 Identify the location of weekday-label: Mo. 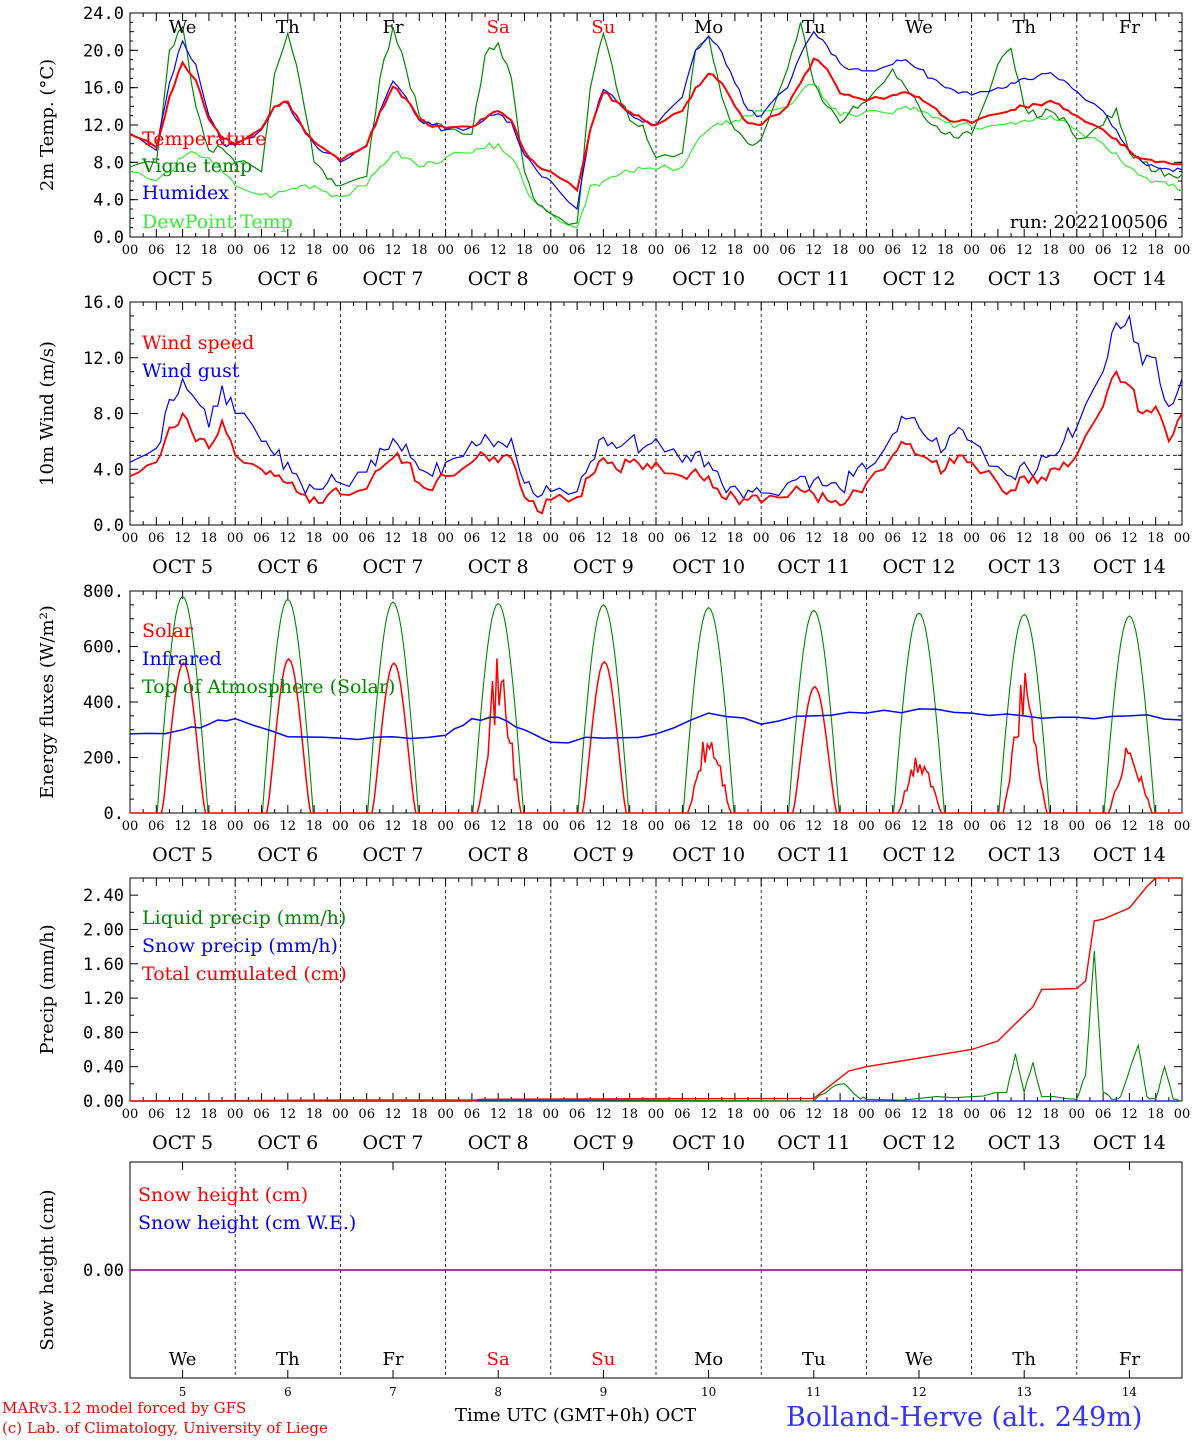
(708, 1359).